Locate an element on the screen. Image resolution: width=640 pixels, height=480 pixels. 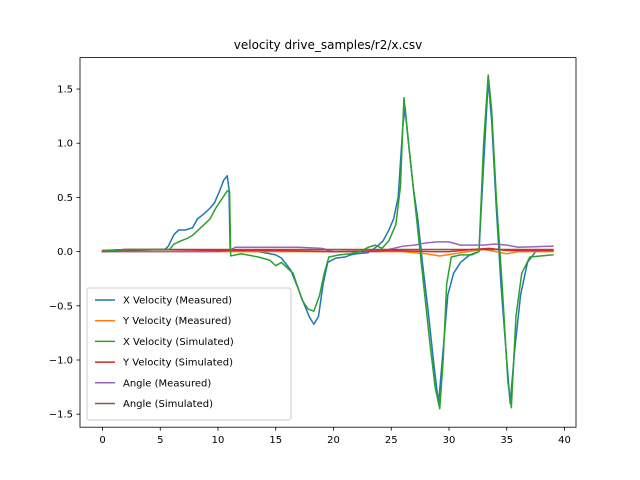
legend-entry-label: Angle (Measured) is located at coordinates (167, 383).